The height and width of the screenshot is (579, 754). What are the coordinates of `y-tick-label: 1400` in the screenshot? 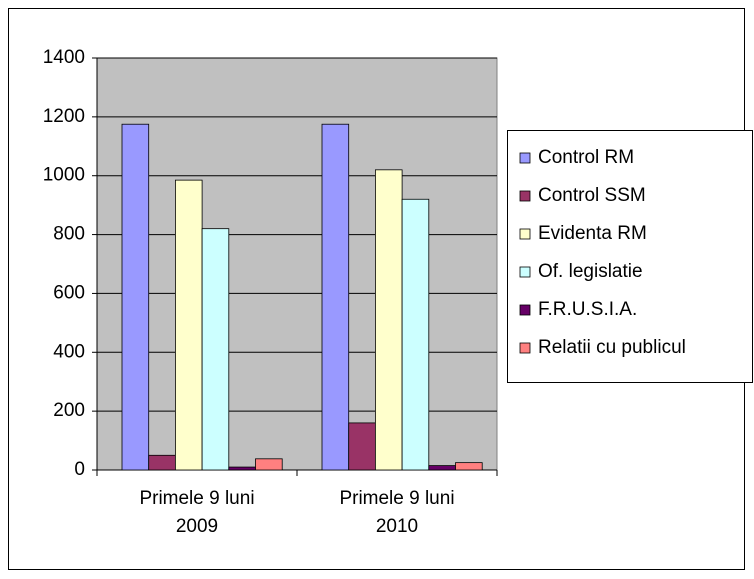 It's located at (64, 57).